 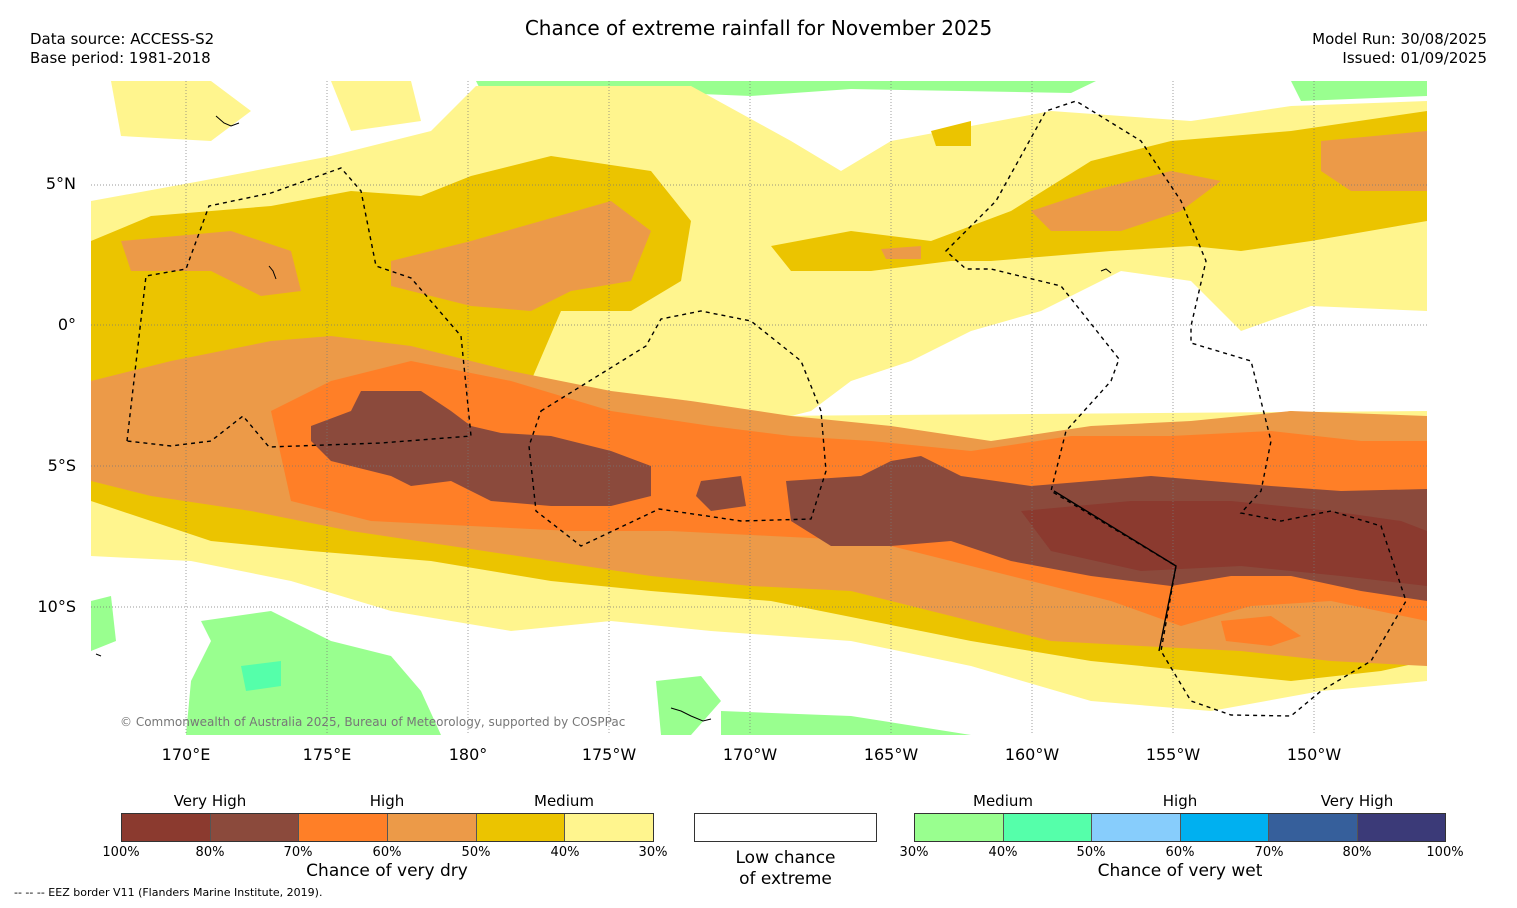 What do you see at coordinates (1399, 39) in the screenshot?
I see `model-run-text: Model Run: 30/08/2025` at bounding box center [1399, 39].